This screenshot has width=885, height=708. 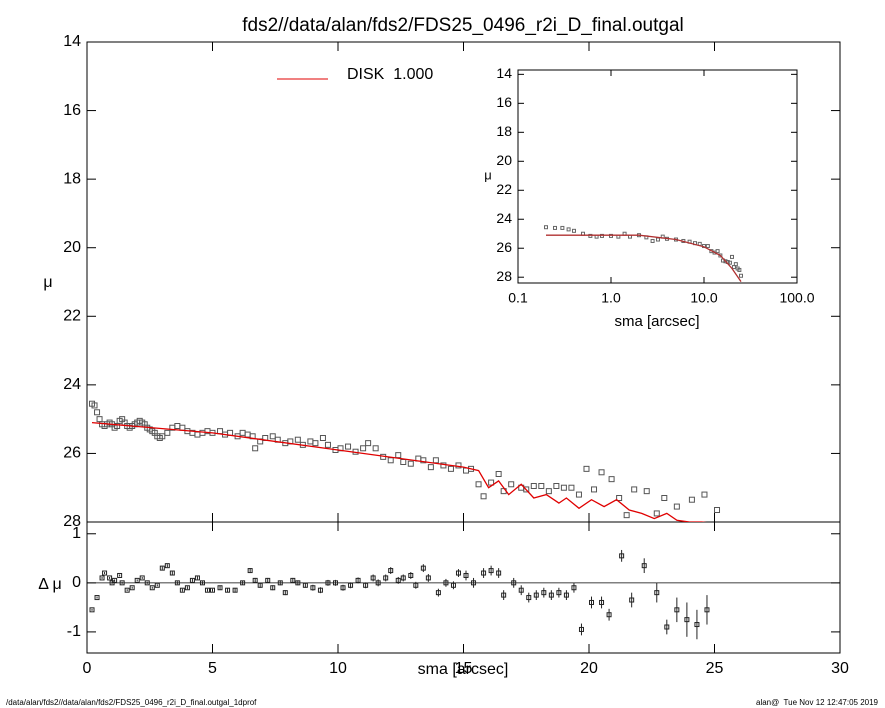 I want to click on x-tick-label: 0.1, so click(x=518, y=298).